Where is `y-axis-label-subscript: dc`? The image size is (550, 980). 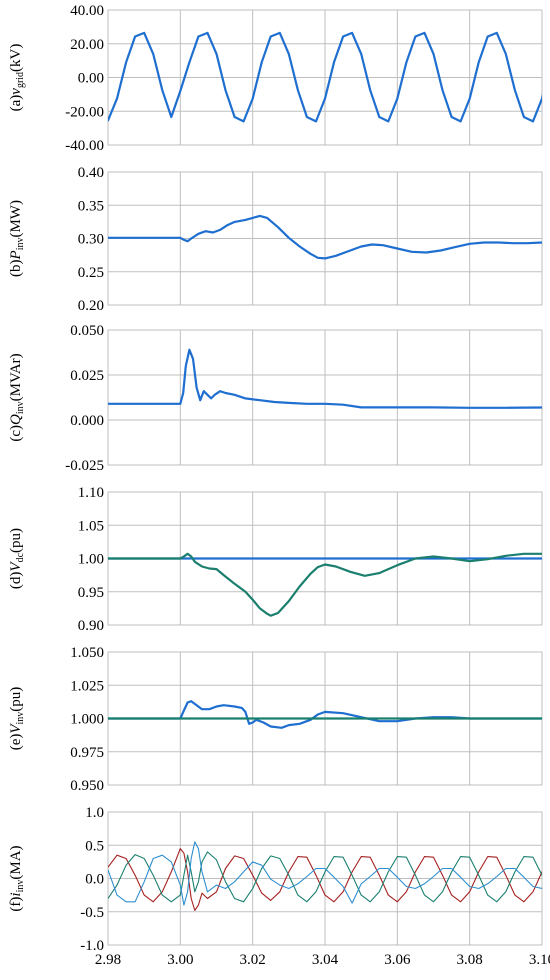 y-axis-label-subscript: dc is located at coordinates (20, 557).